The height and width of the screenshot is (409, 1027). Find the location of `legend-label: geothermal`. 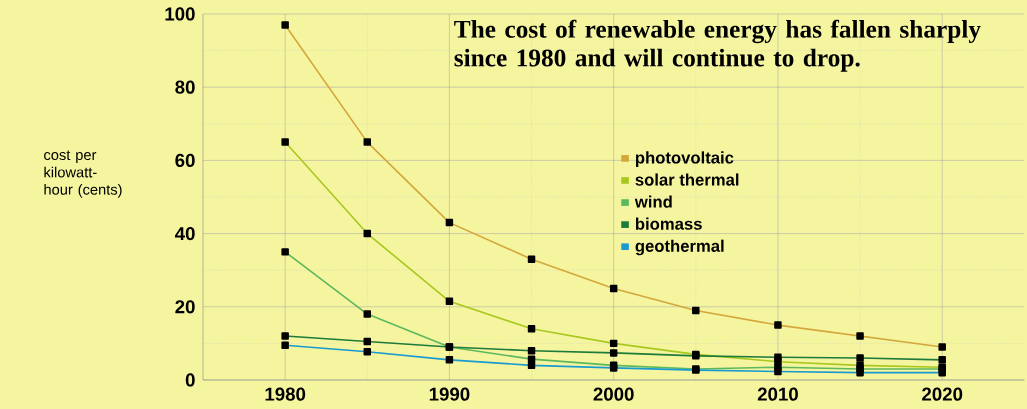

legend-label: geothermal is located at coordinates (679, 247).